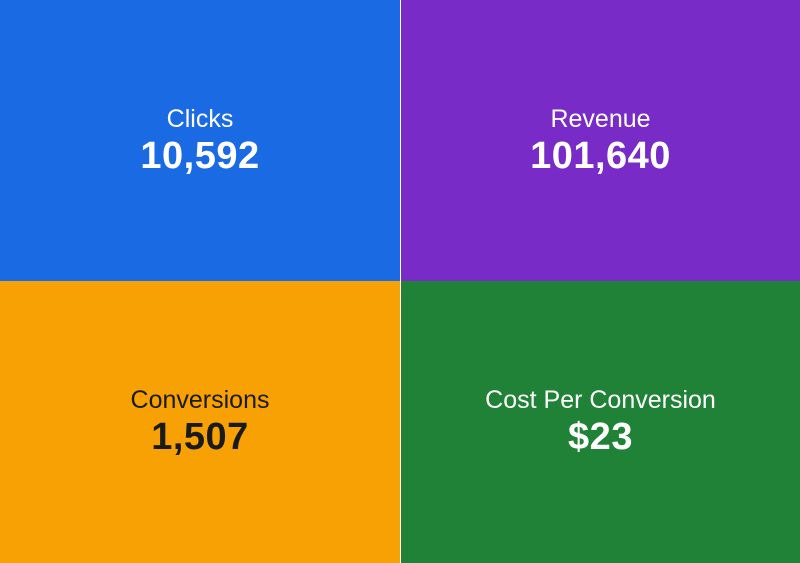  I want to click on revenue-value: 101,640, so click(600, 155).